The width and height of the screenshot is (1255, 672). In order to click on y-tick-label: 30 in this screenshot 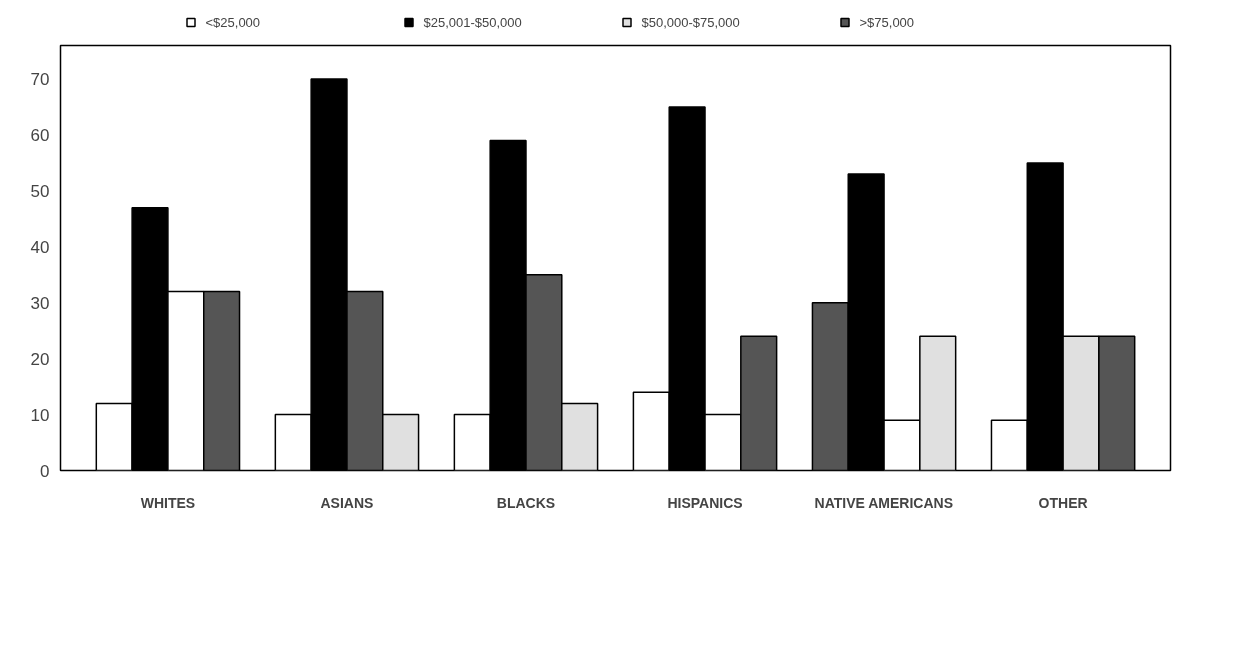, I will do `click(40, 303)`.